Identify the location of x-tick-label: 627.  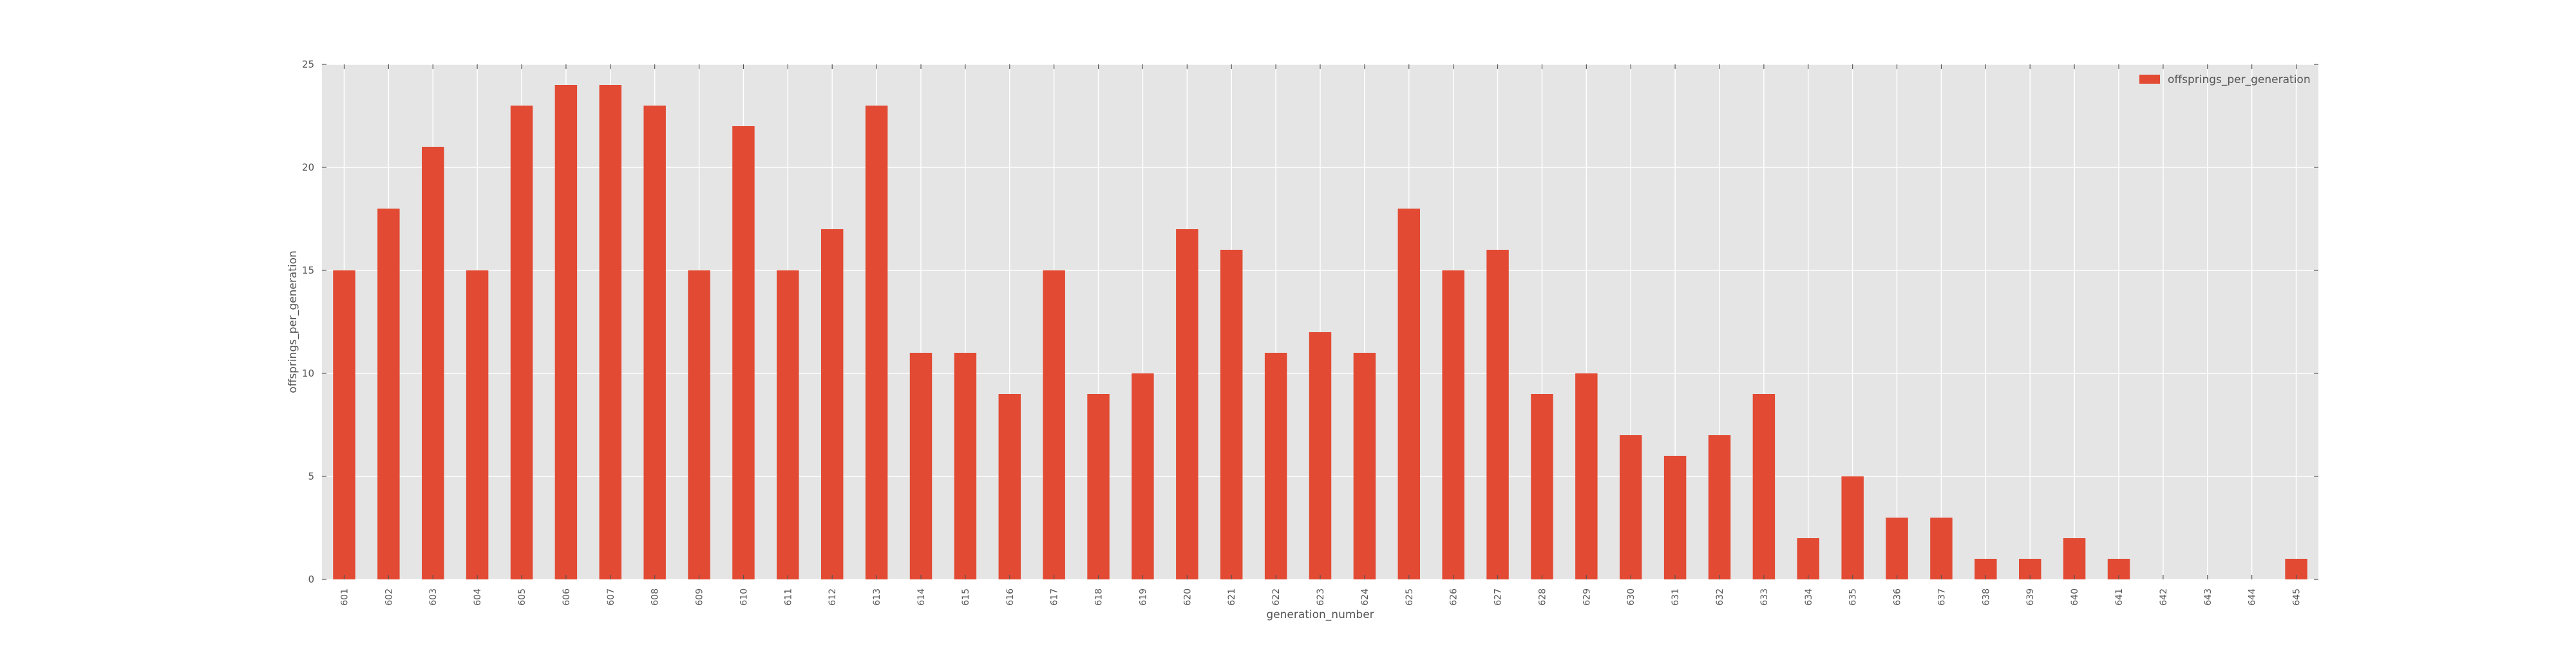
(1498, 597).